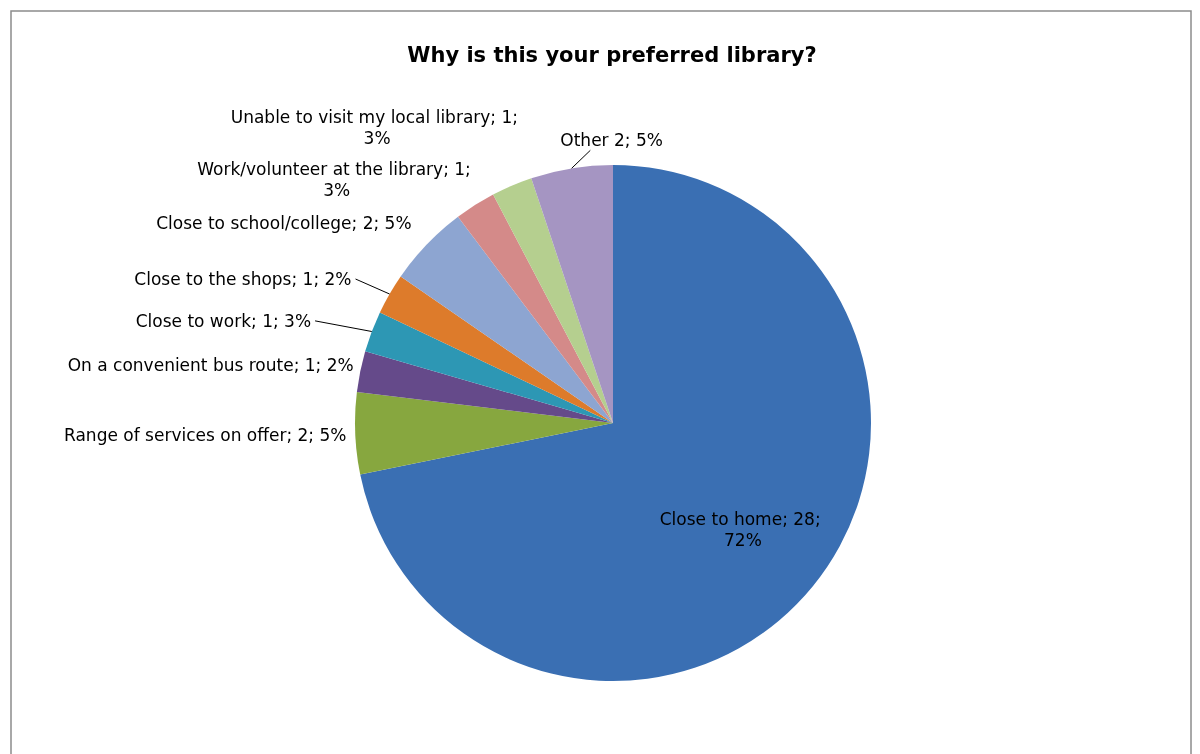 This screenshot has height=754, width=1200. Describe the element at coordinates (612, 55) in the screenshot. I see `chart-title: Why is this your preferred library?` at that location.